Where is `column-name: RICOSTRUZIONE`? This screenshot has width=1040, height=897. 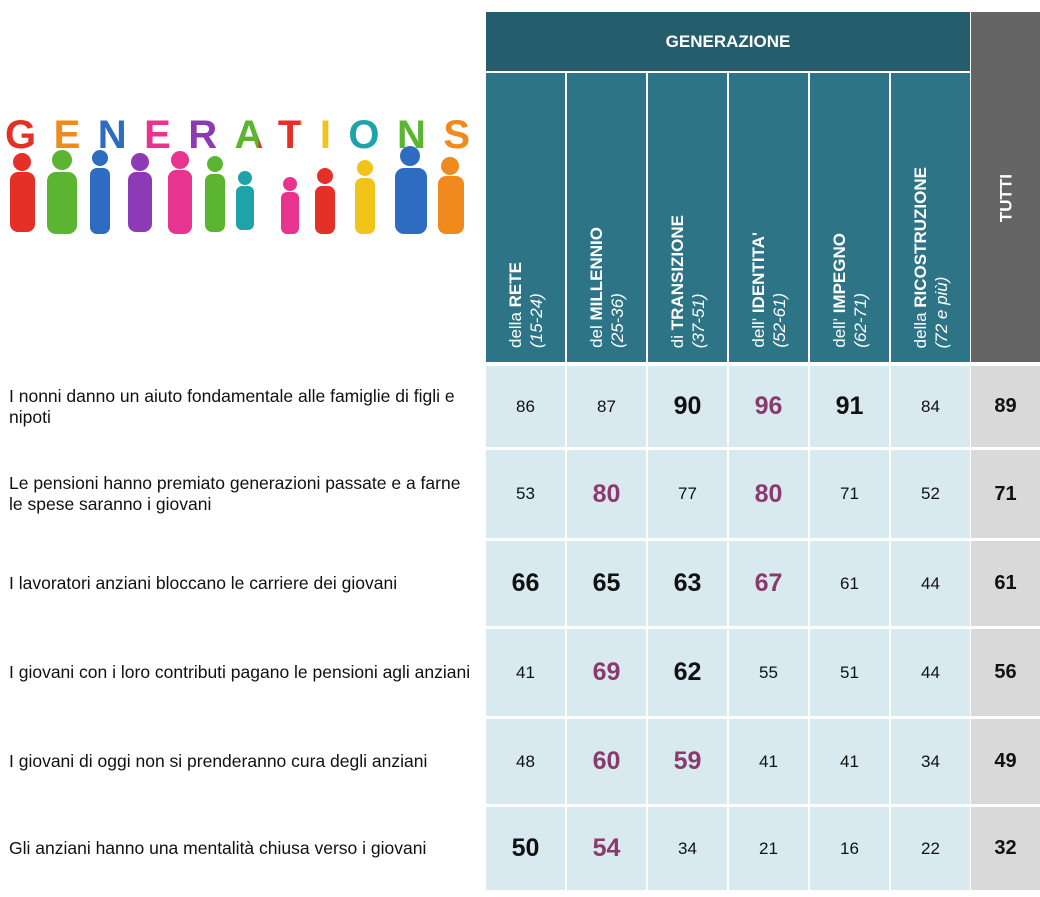 column-name: RICOSTRUZIONE is located at coordinates (920, 237).